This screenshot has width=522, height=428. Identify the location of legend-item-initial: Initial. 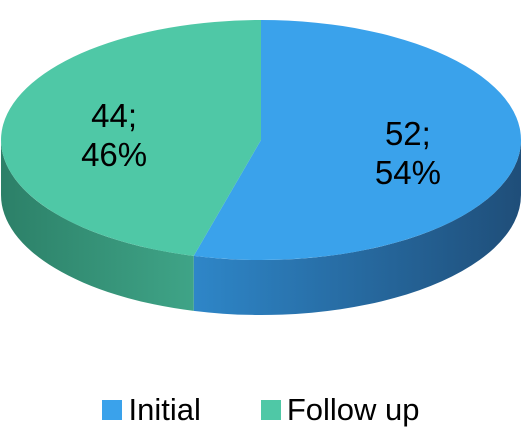
(151, 410).